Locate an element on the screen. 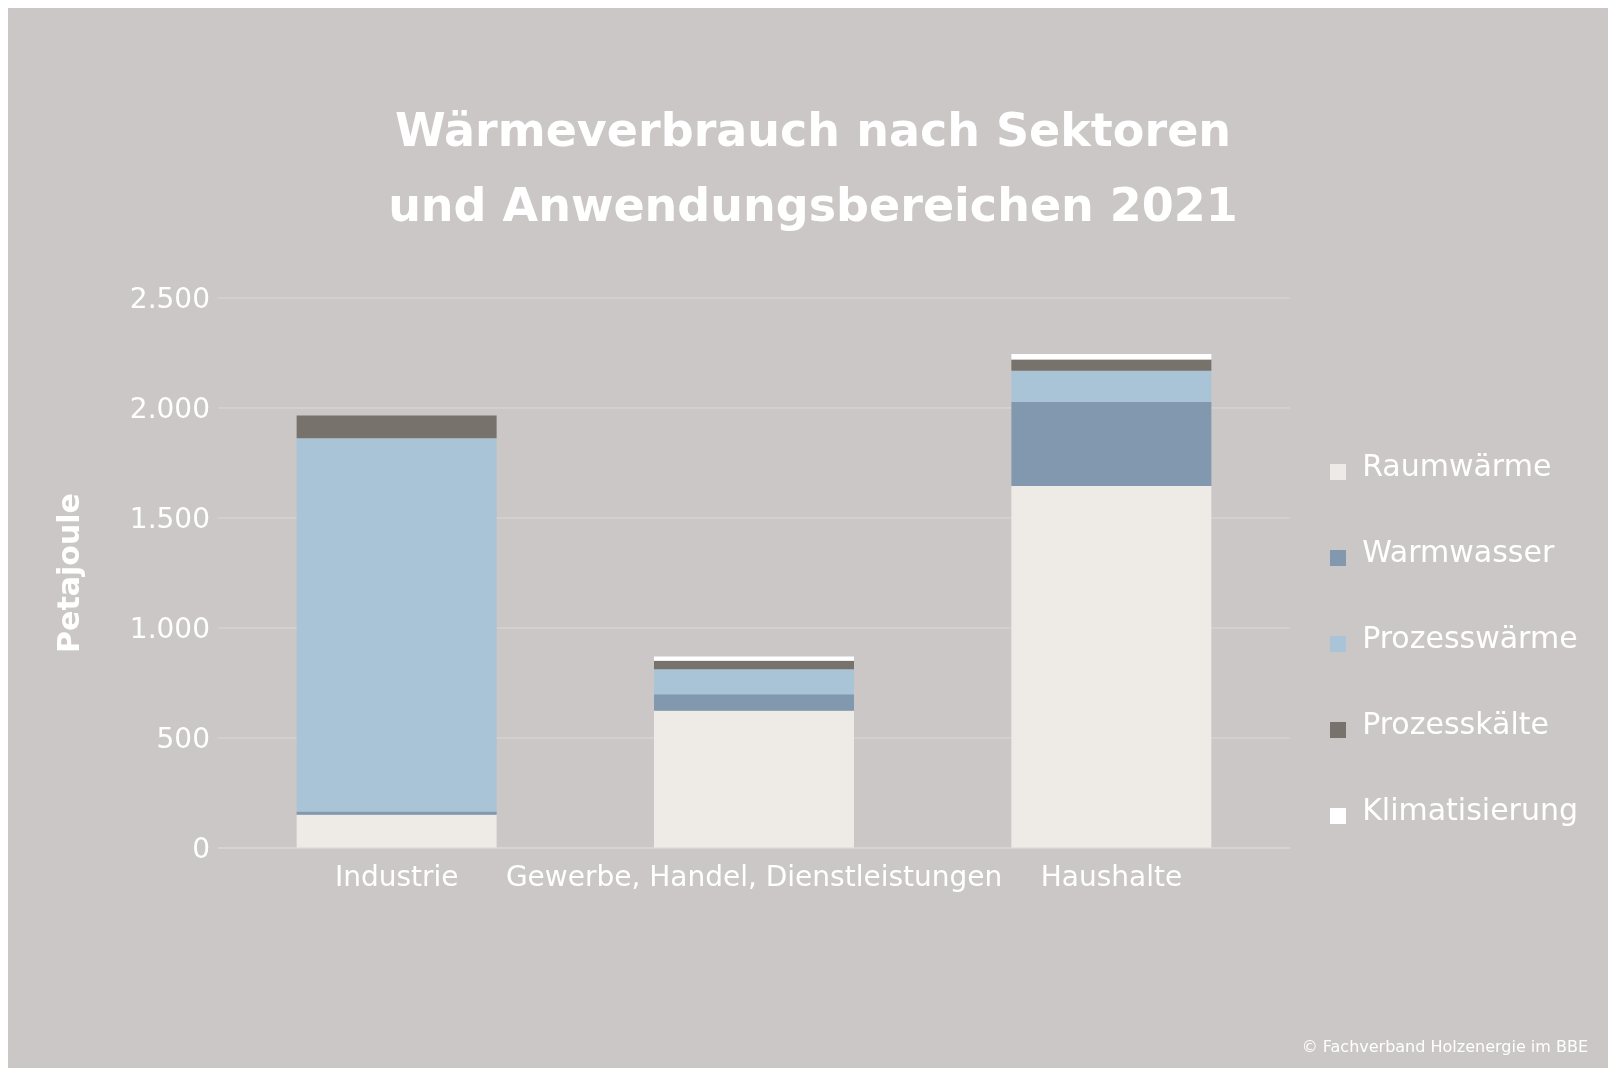  text: © Fachverband Holzenergie im BBE is located at coordinates (1444, 1046).